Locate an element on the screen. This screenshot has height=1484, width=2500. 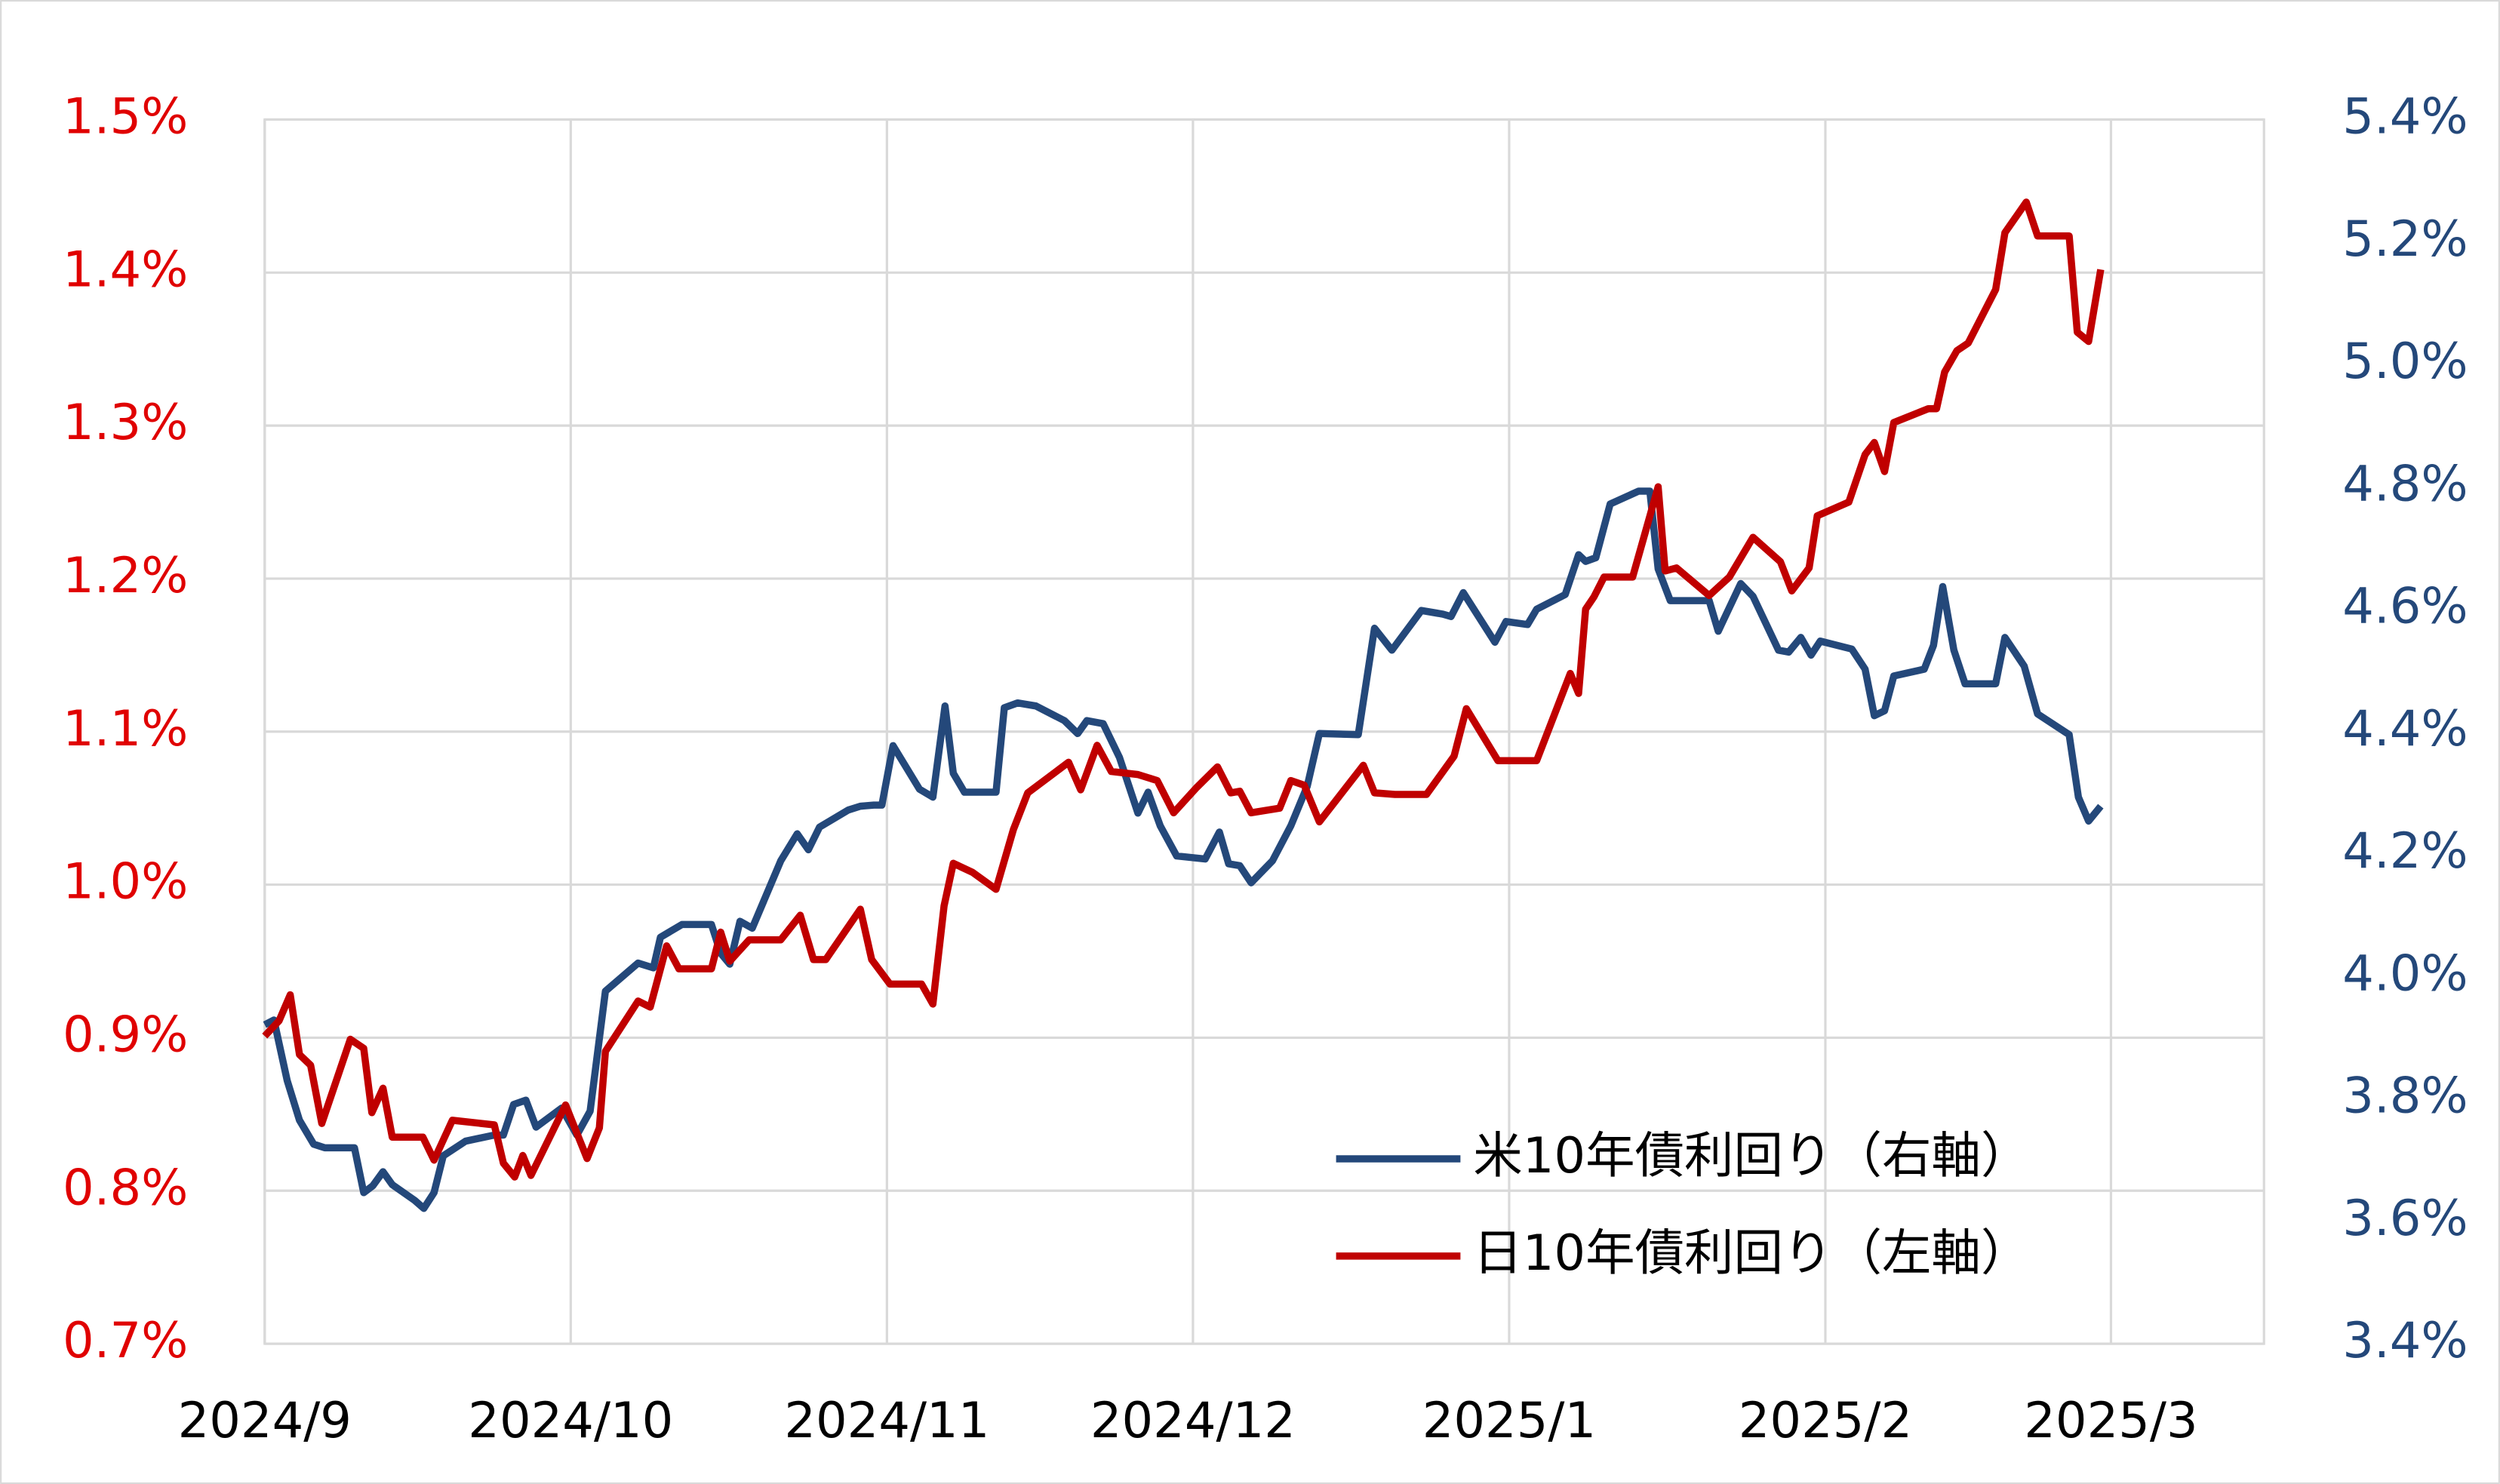
y2-tick-label: 3.4% is located at coordinates (2405, 1340).